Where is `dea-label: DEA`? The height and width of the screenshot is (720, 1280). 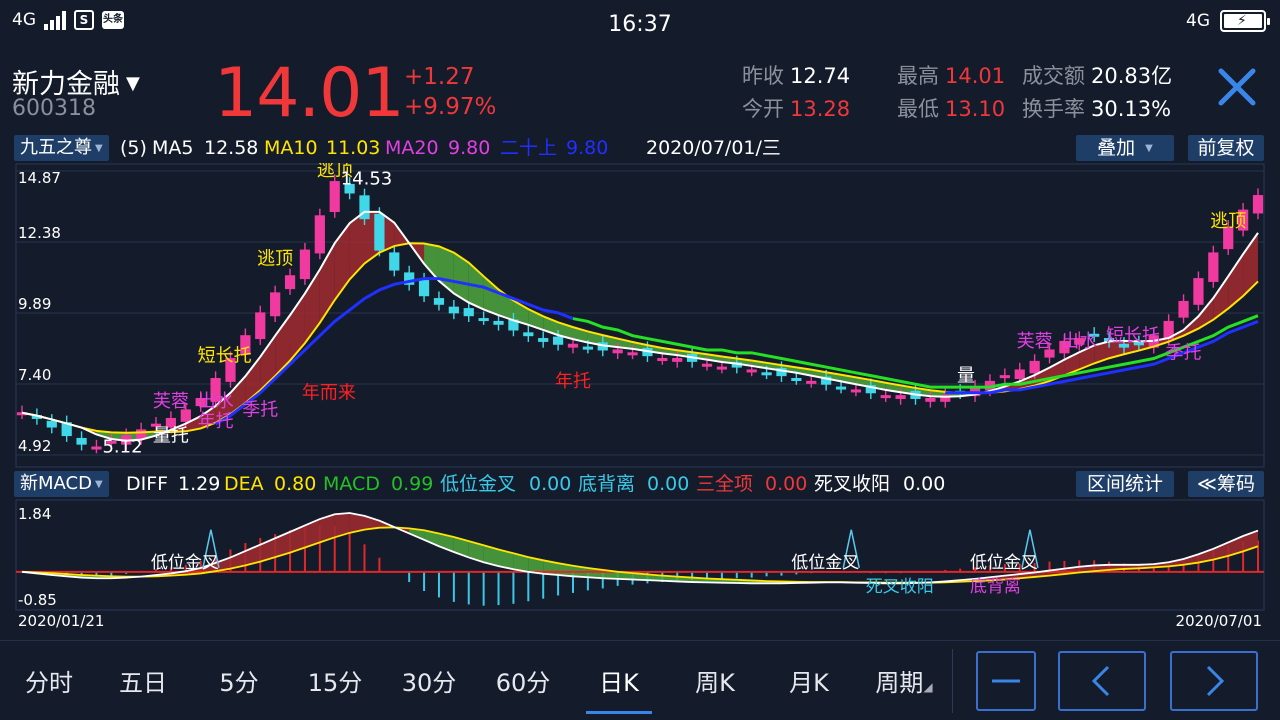
dea-label: DEA is located at coordinates (244, 484).